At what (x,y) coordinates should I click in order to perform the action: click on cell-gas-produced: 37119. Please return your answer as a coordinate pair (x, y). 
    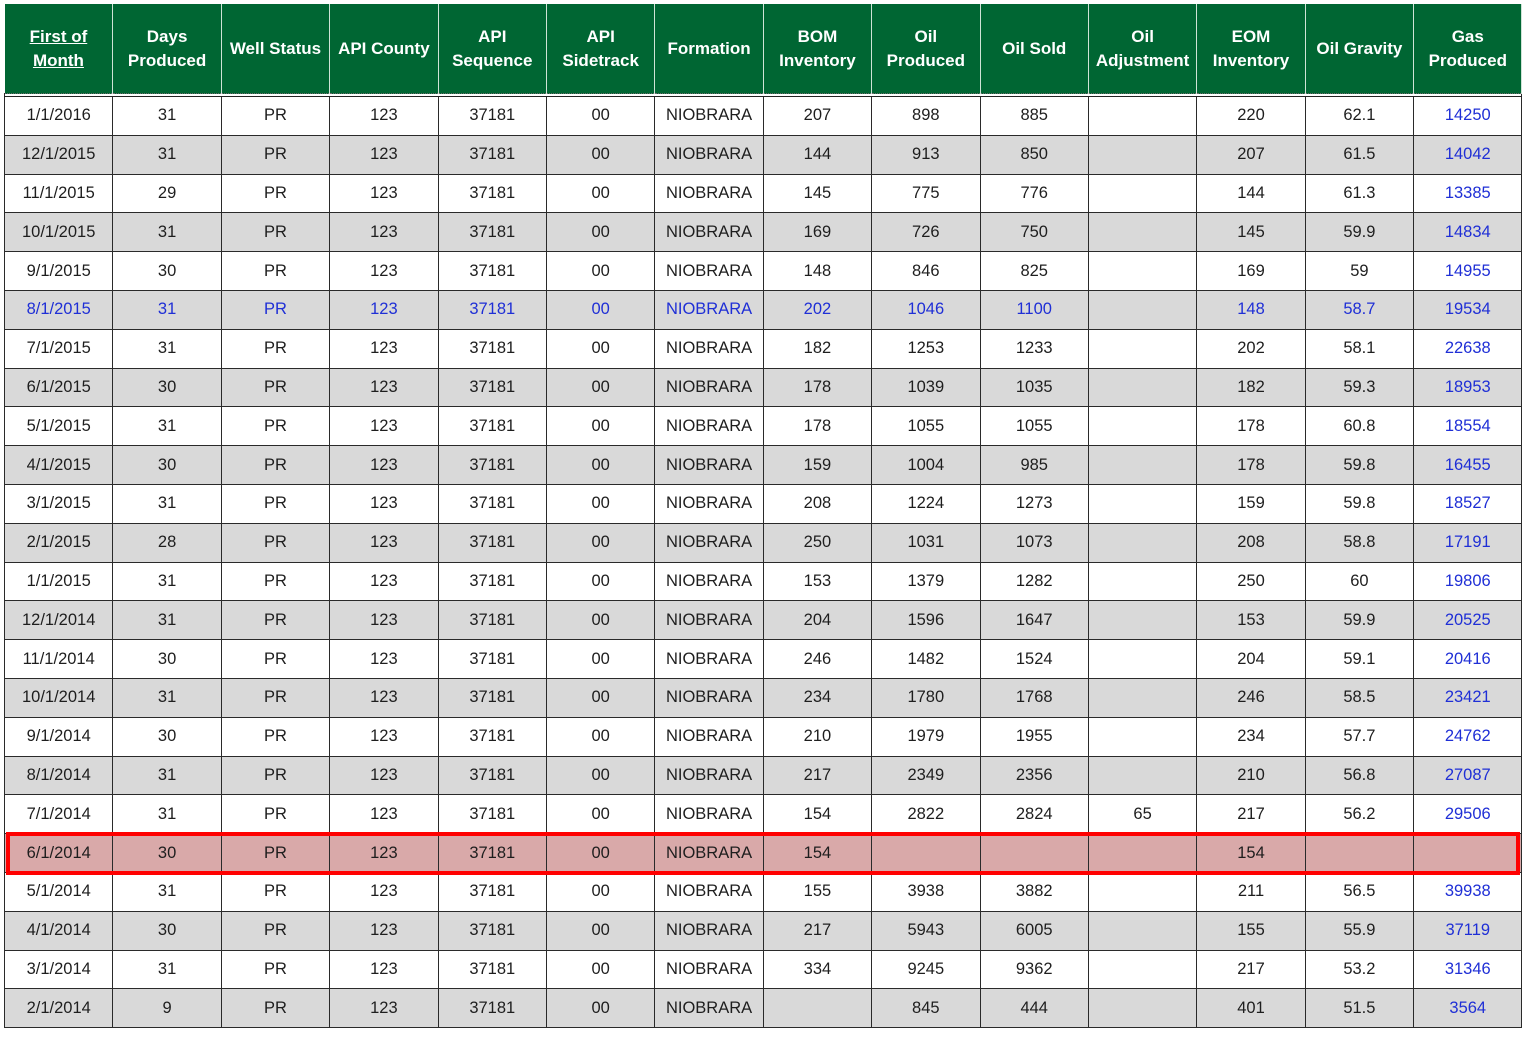
    Looking at the image, I should click on (1468, 930).